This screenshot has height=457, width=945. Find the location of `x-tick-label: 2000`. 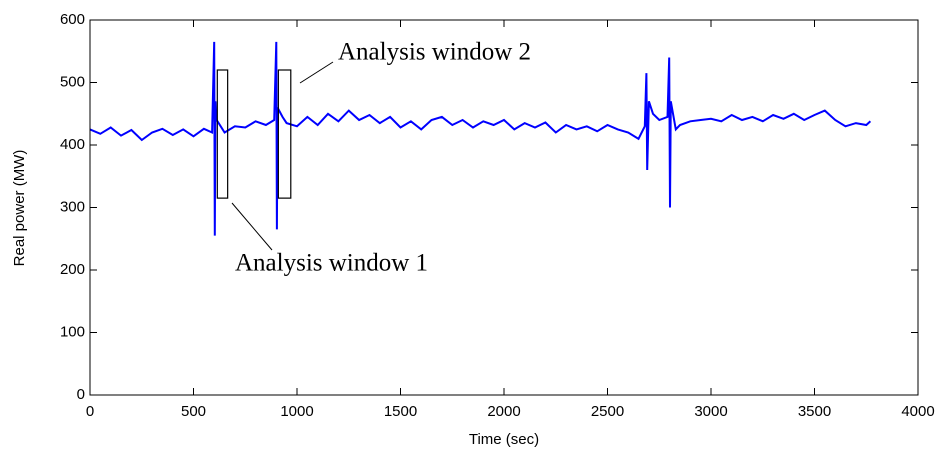

x-tick-label: 2000 is located at coordinates (503, 411).